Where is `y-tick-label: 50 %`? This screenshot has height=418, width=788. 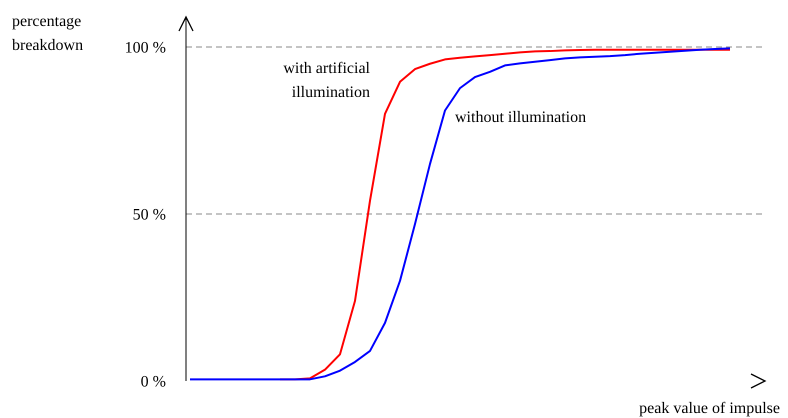 y-tick-label: 50 % is located at coordinates (149, 215).